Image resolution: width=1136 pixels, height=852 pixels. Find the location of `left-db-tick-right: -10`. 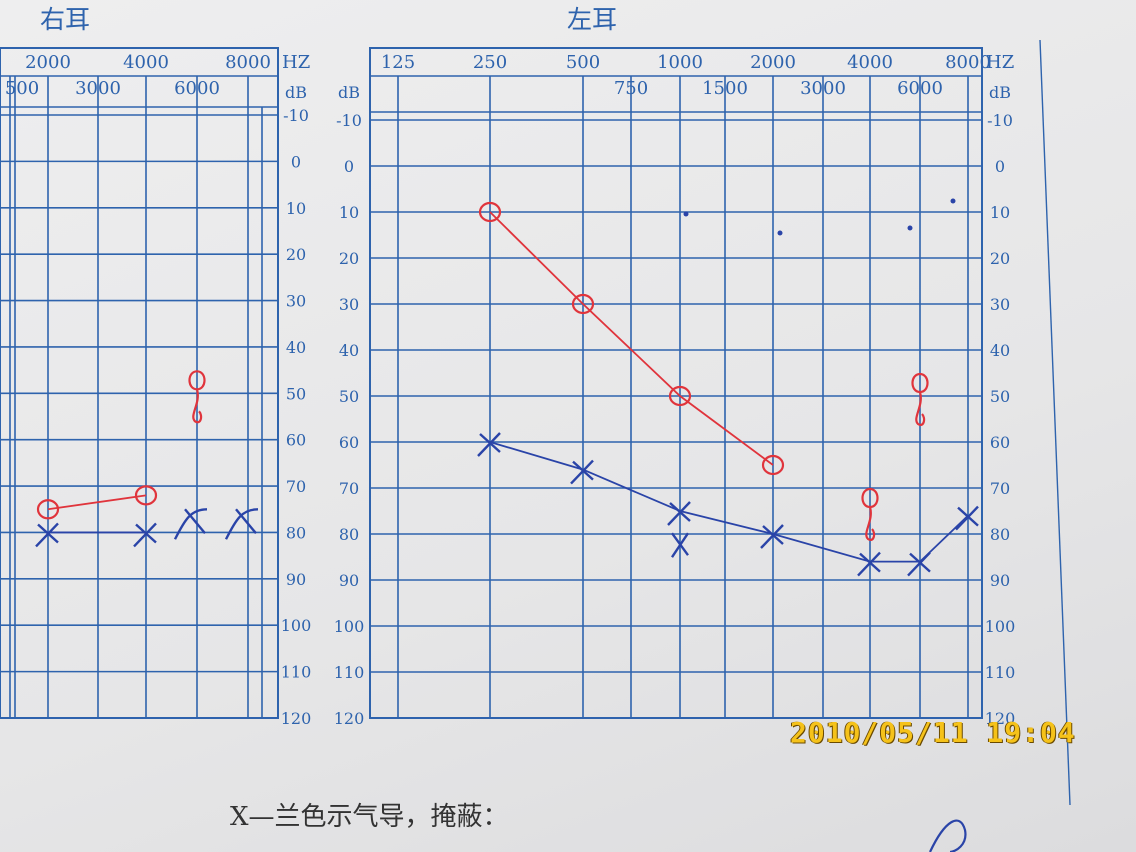

left-db-tick-right: -10 is located at coordinates (1000, 120).